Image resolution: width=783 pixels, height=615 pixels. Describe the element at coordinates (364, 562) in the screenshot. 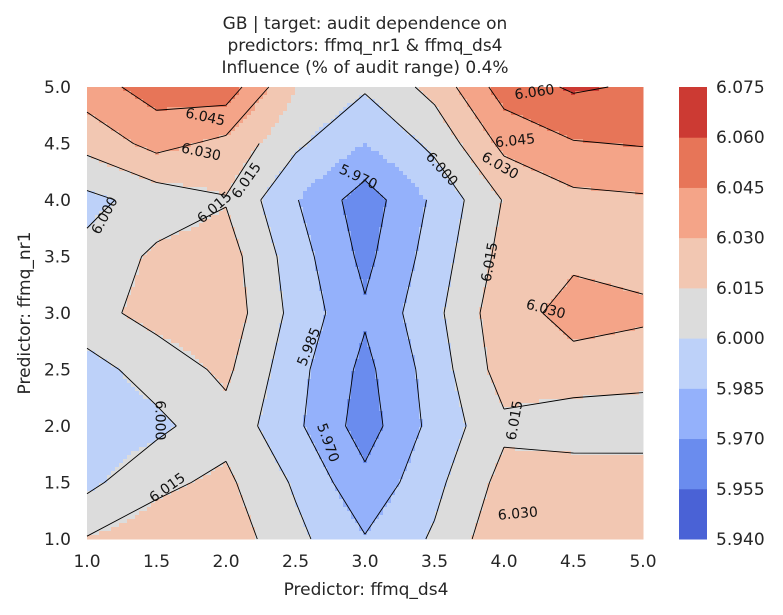

I see `x-tick-label: 3.0` at that location.